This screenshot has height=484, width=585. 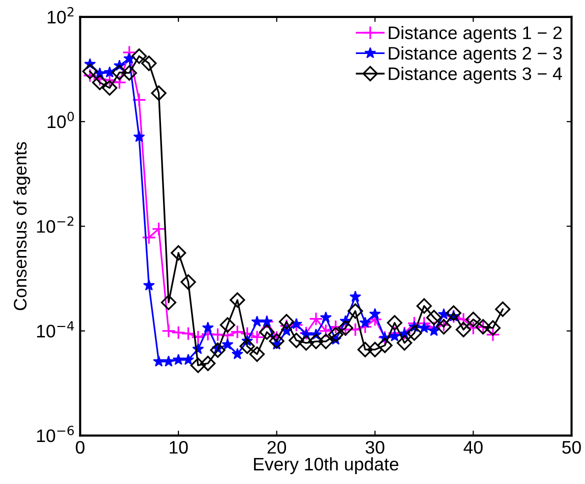 What do you see at coordinates (475, 75) in the screenshot?
I see `legend-label: Distance agents 3 − 4` at bounding box center [475, 75].